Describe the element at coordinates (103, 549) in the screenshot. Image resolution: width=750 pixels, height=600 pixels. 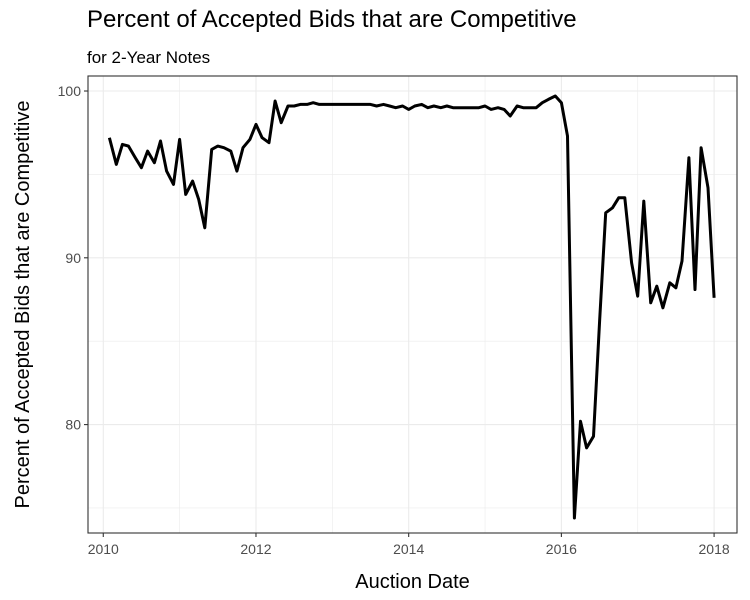
I see `x-tick-label: 2010` at that location.